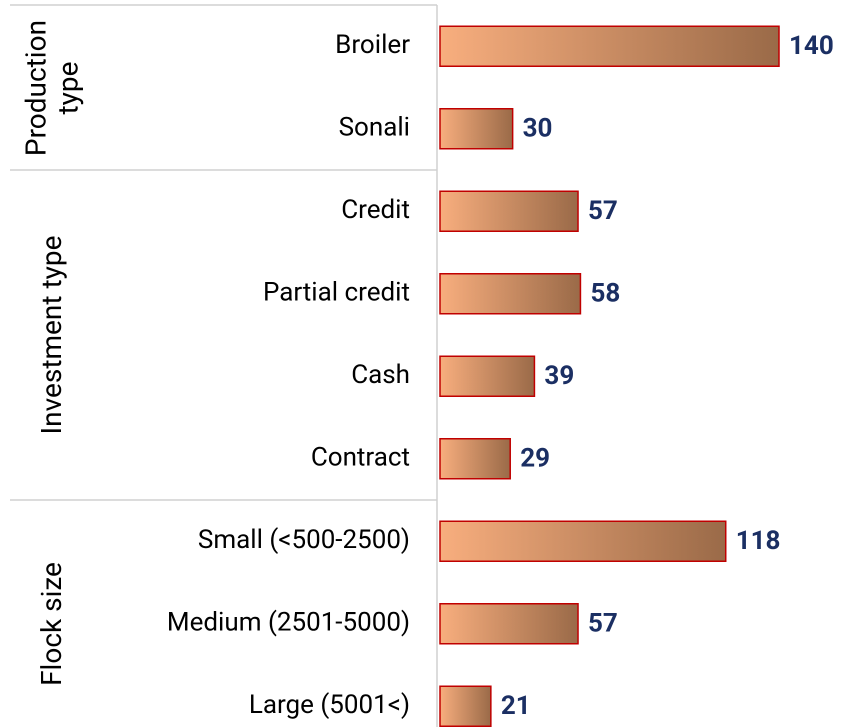  I want to click on value-label: 29, so click(535, 459).